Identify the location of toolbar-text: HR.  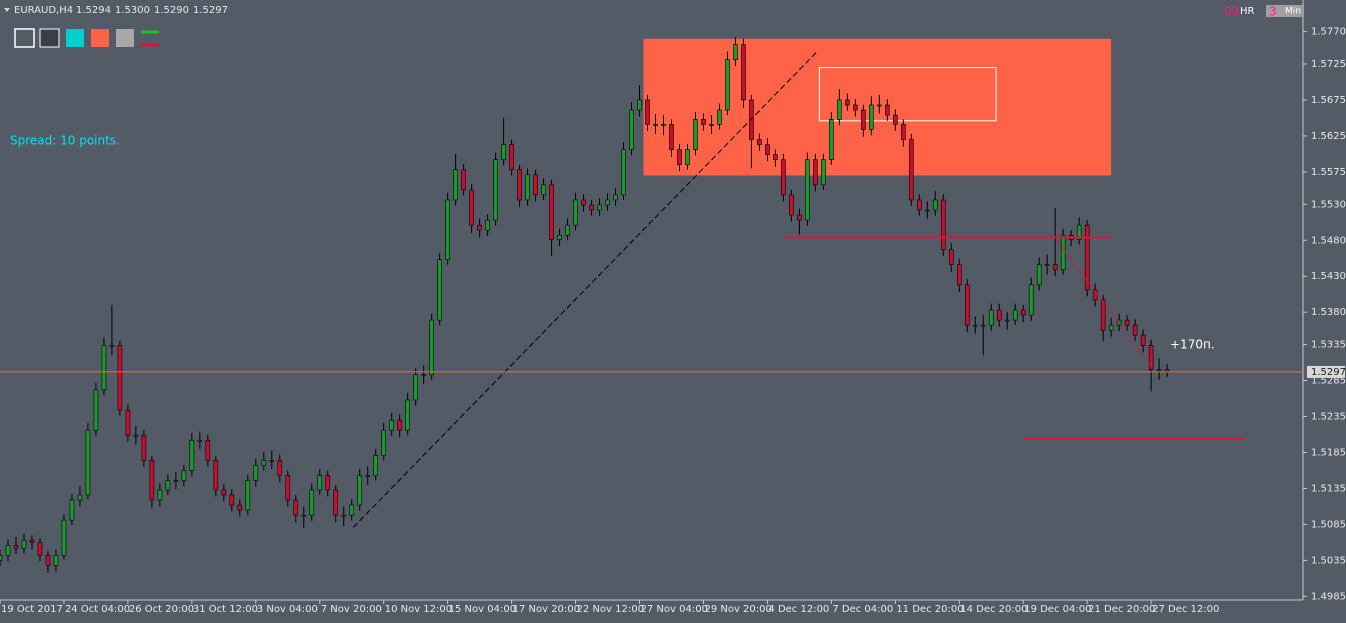
(1247, 11).